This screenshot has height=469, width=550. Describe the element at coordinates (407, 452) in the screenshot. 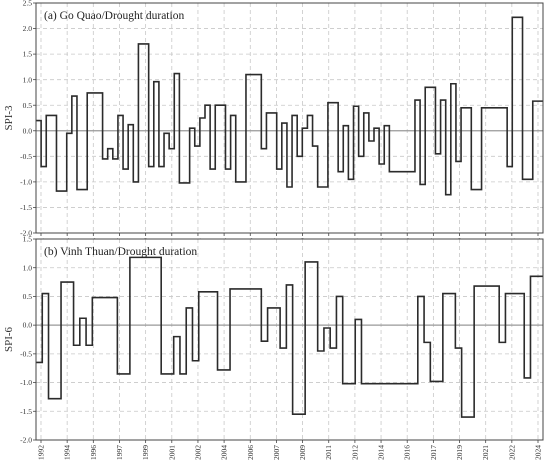

I see `x-tick-label: 2016` at that location.